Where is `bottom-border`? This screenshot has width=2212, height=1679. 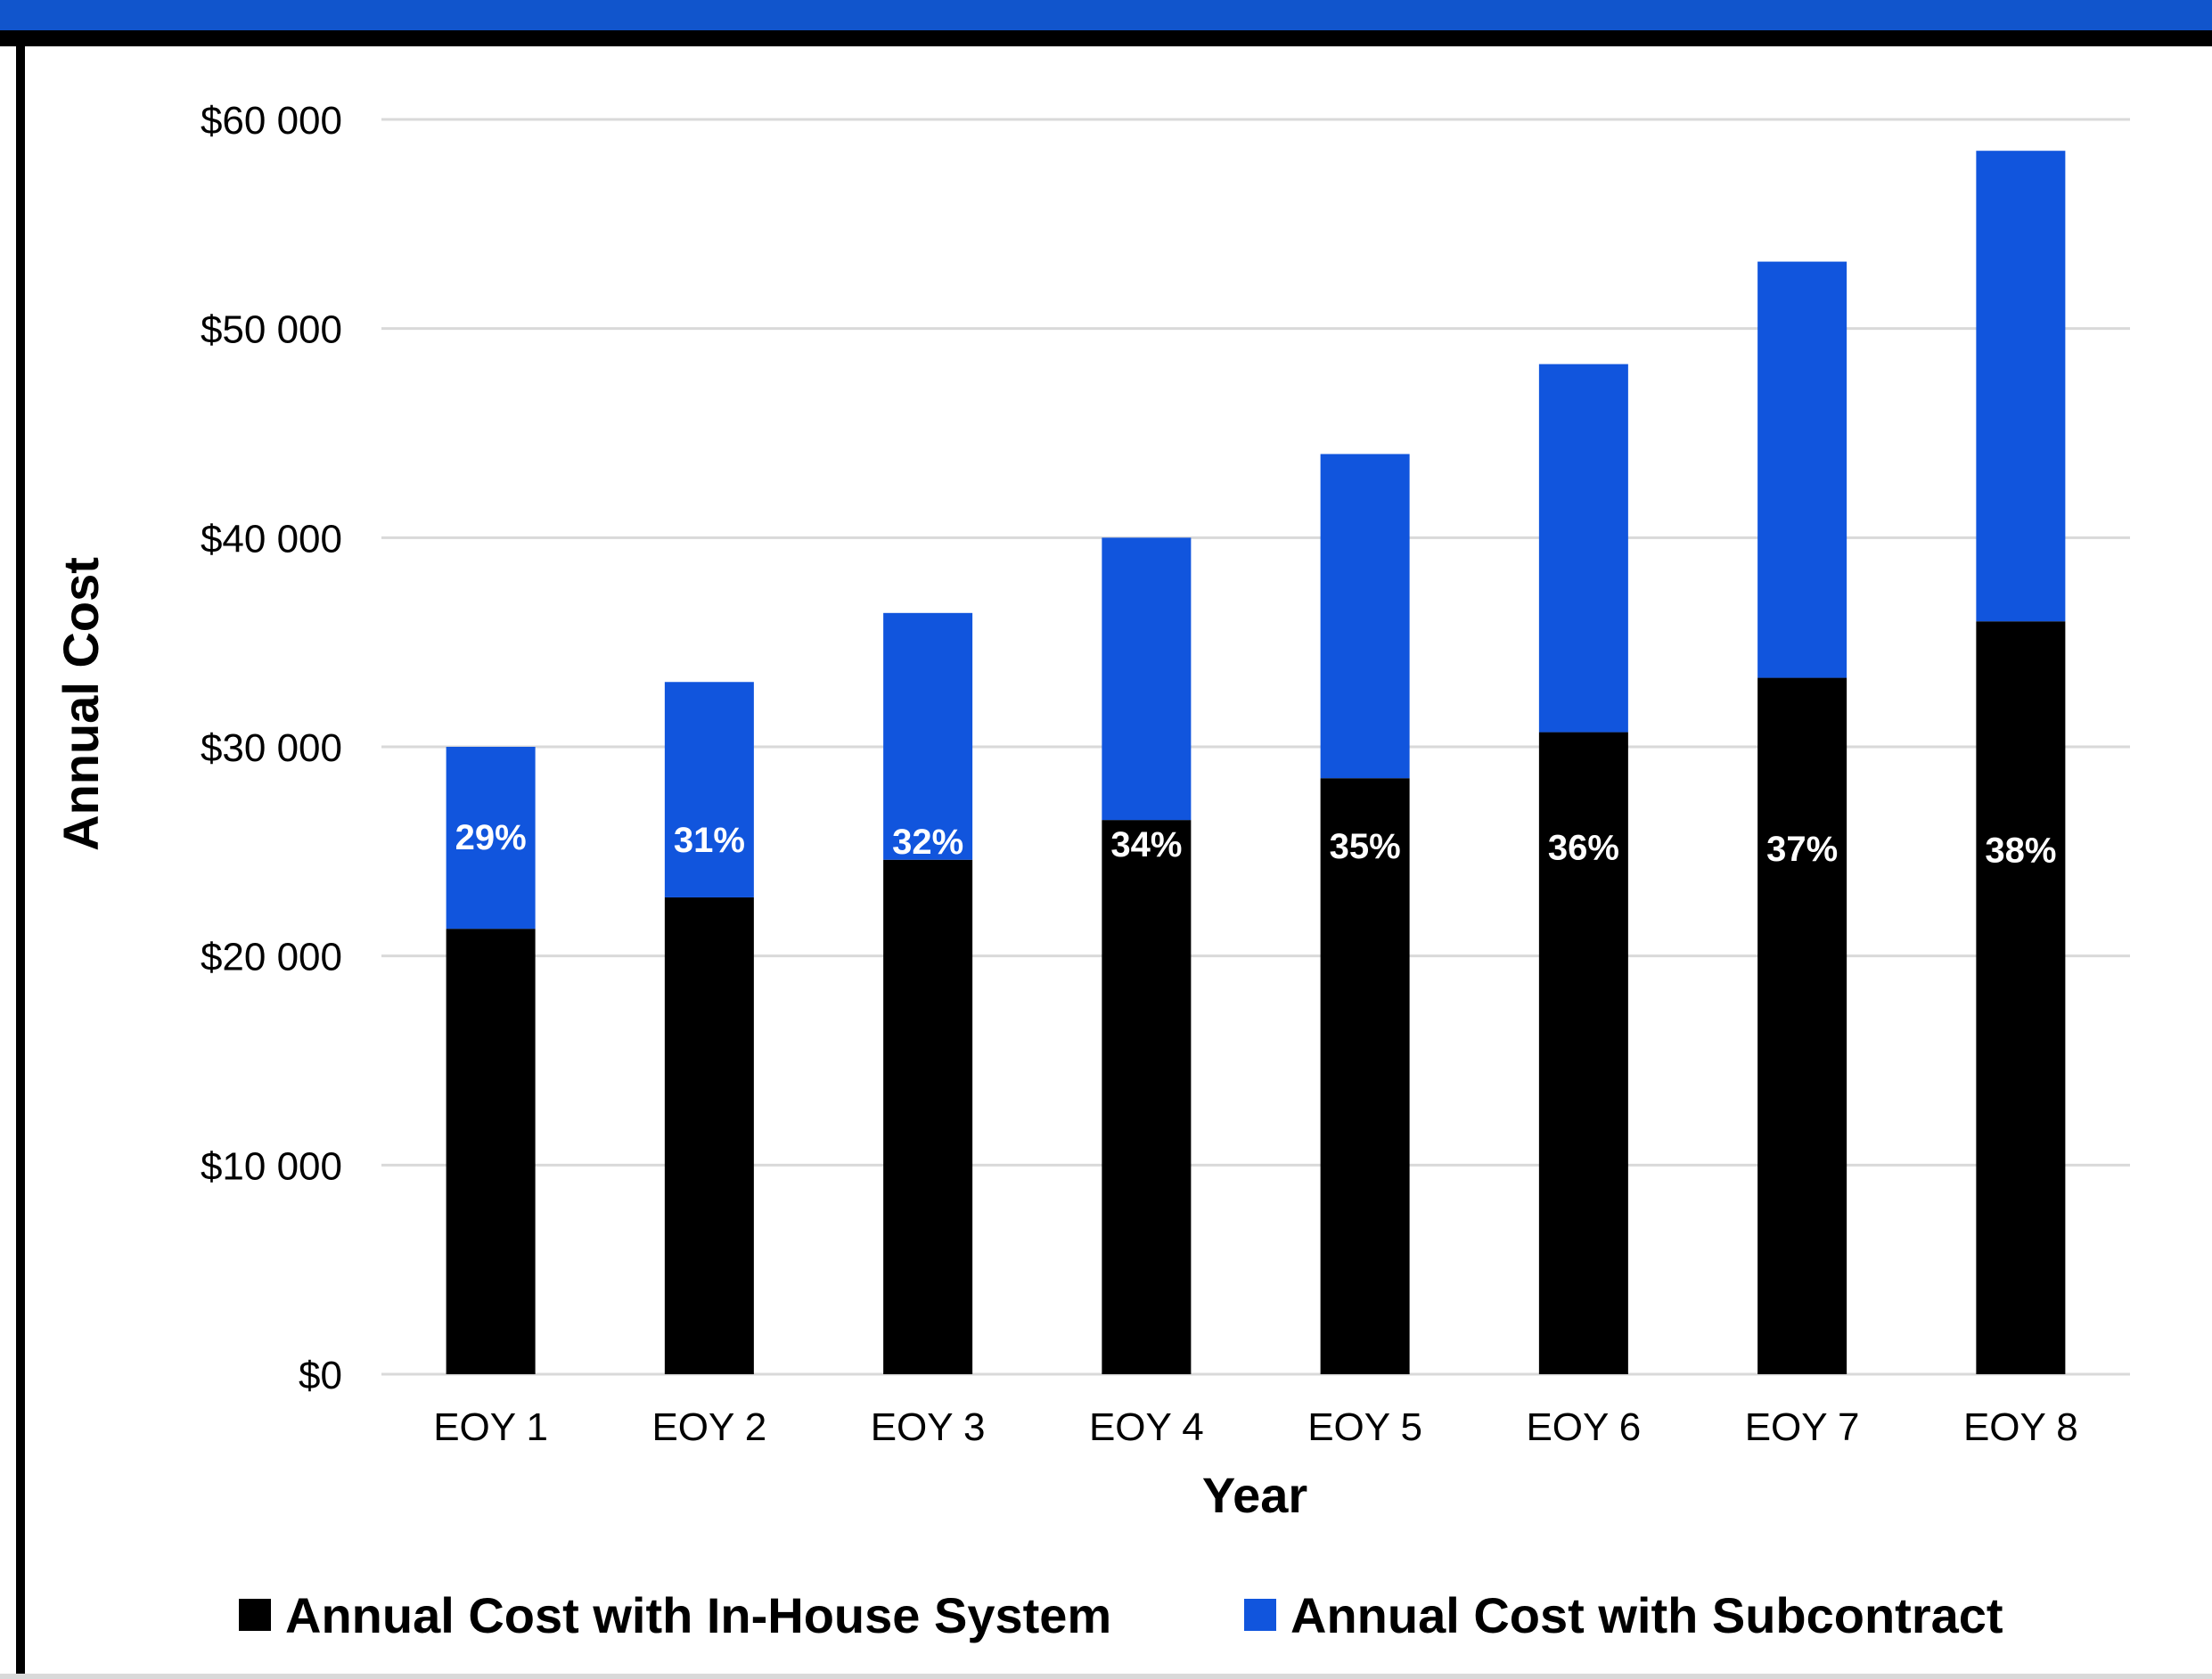 bottom-border is located at coordinates (1106, 1676).